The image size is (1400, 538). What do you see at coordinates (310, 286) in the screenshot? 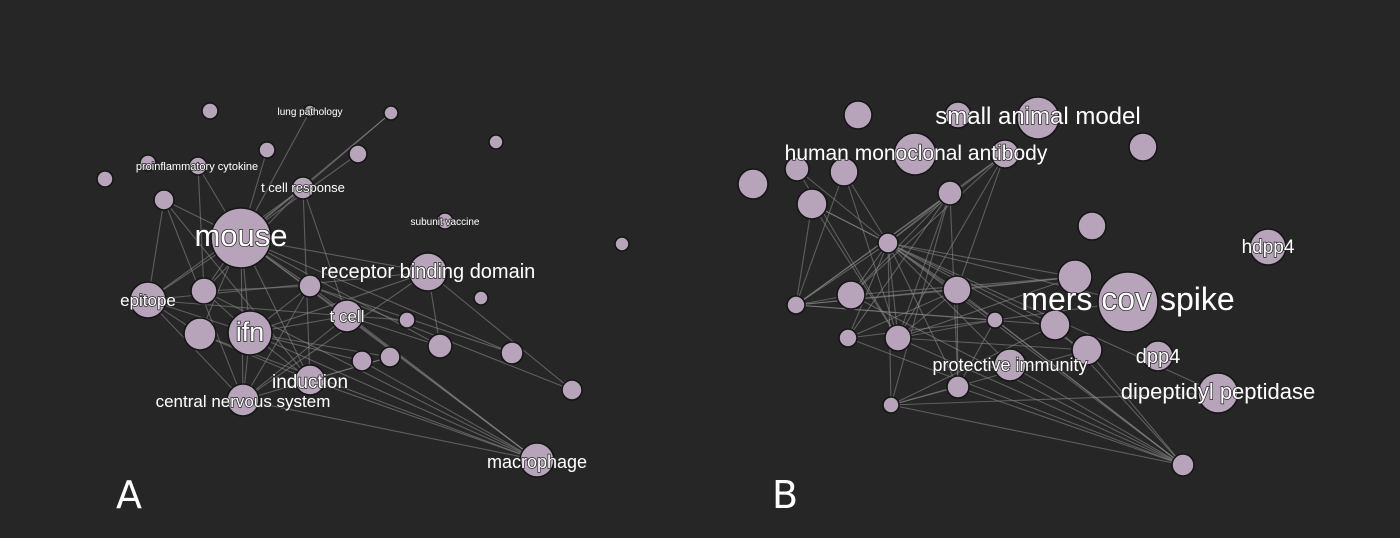
I see `network-node-a-n11` at bounding box center [310, 286].